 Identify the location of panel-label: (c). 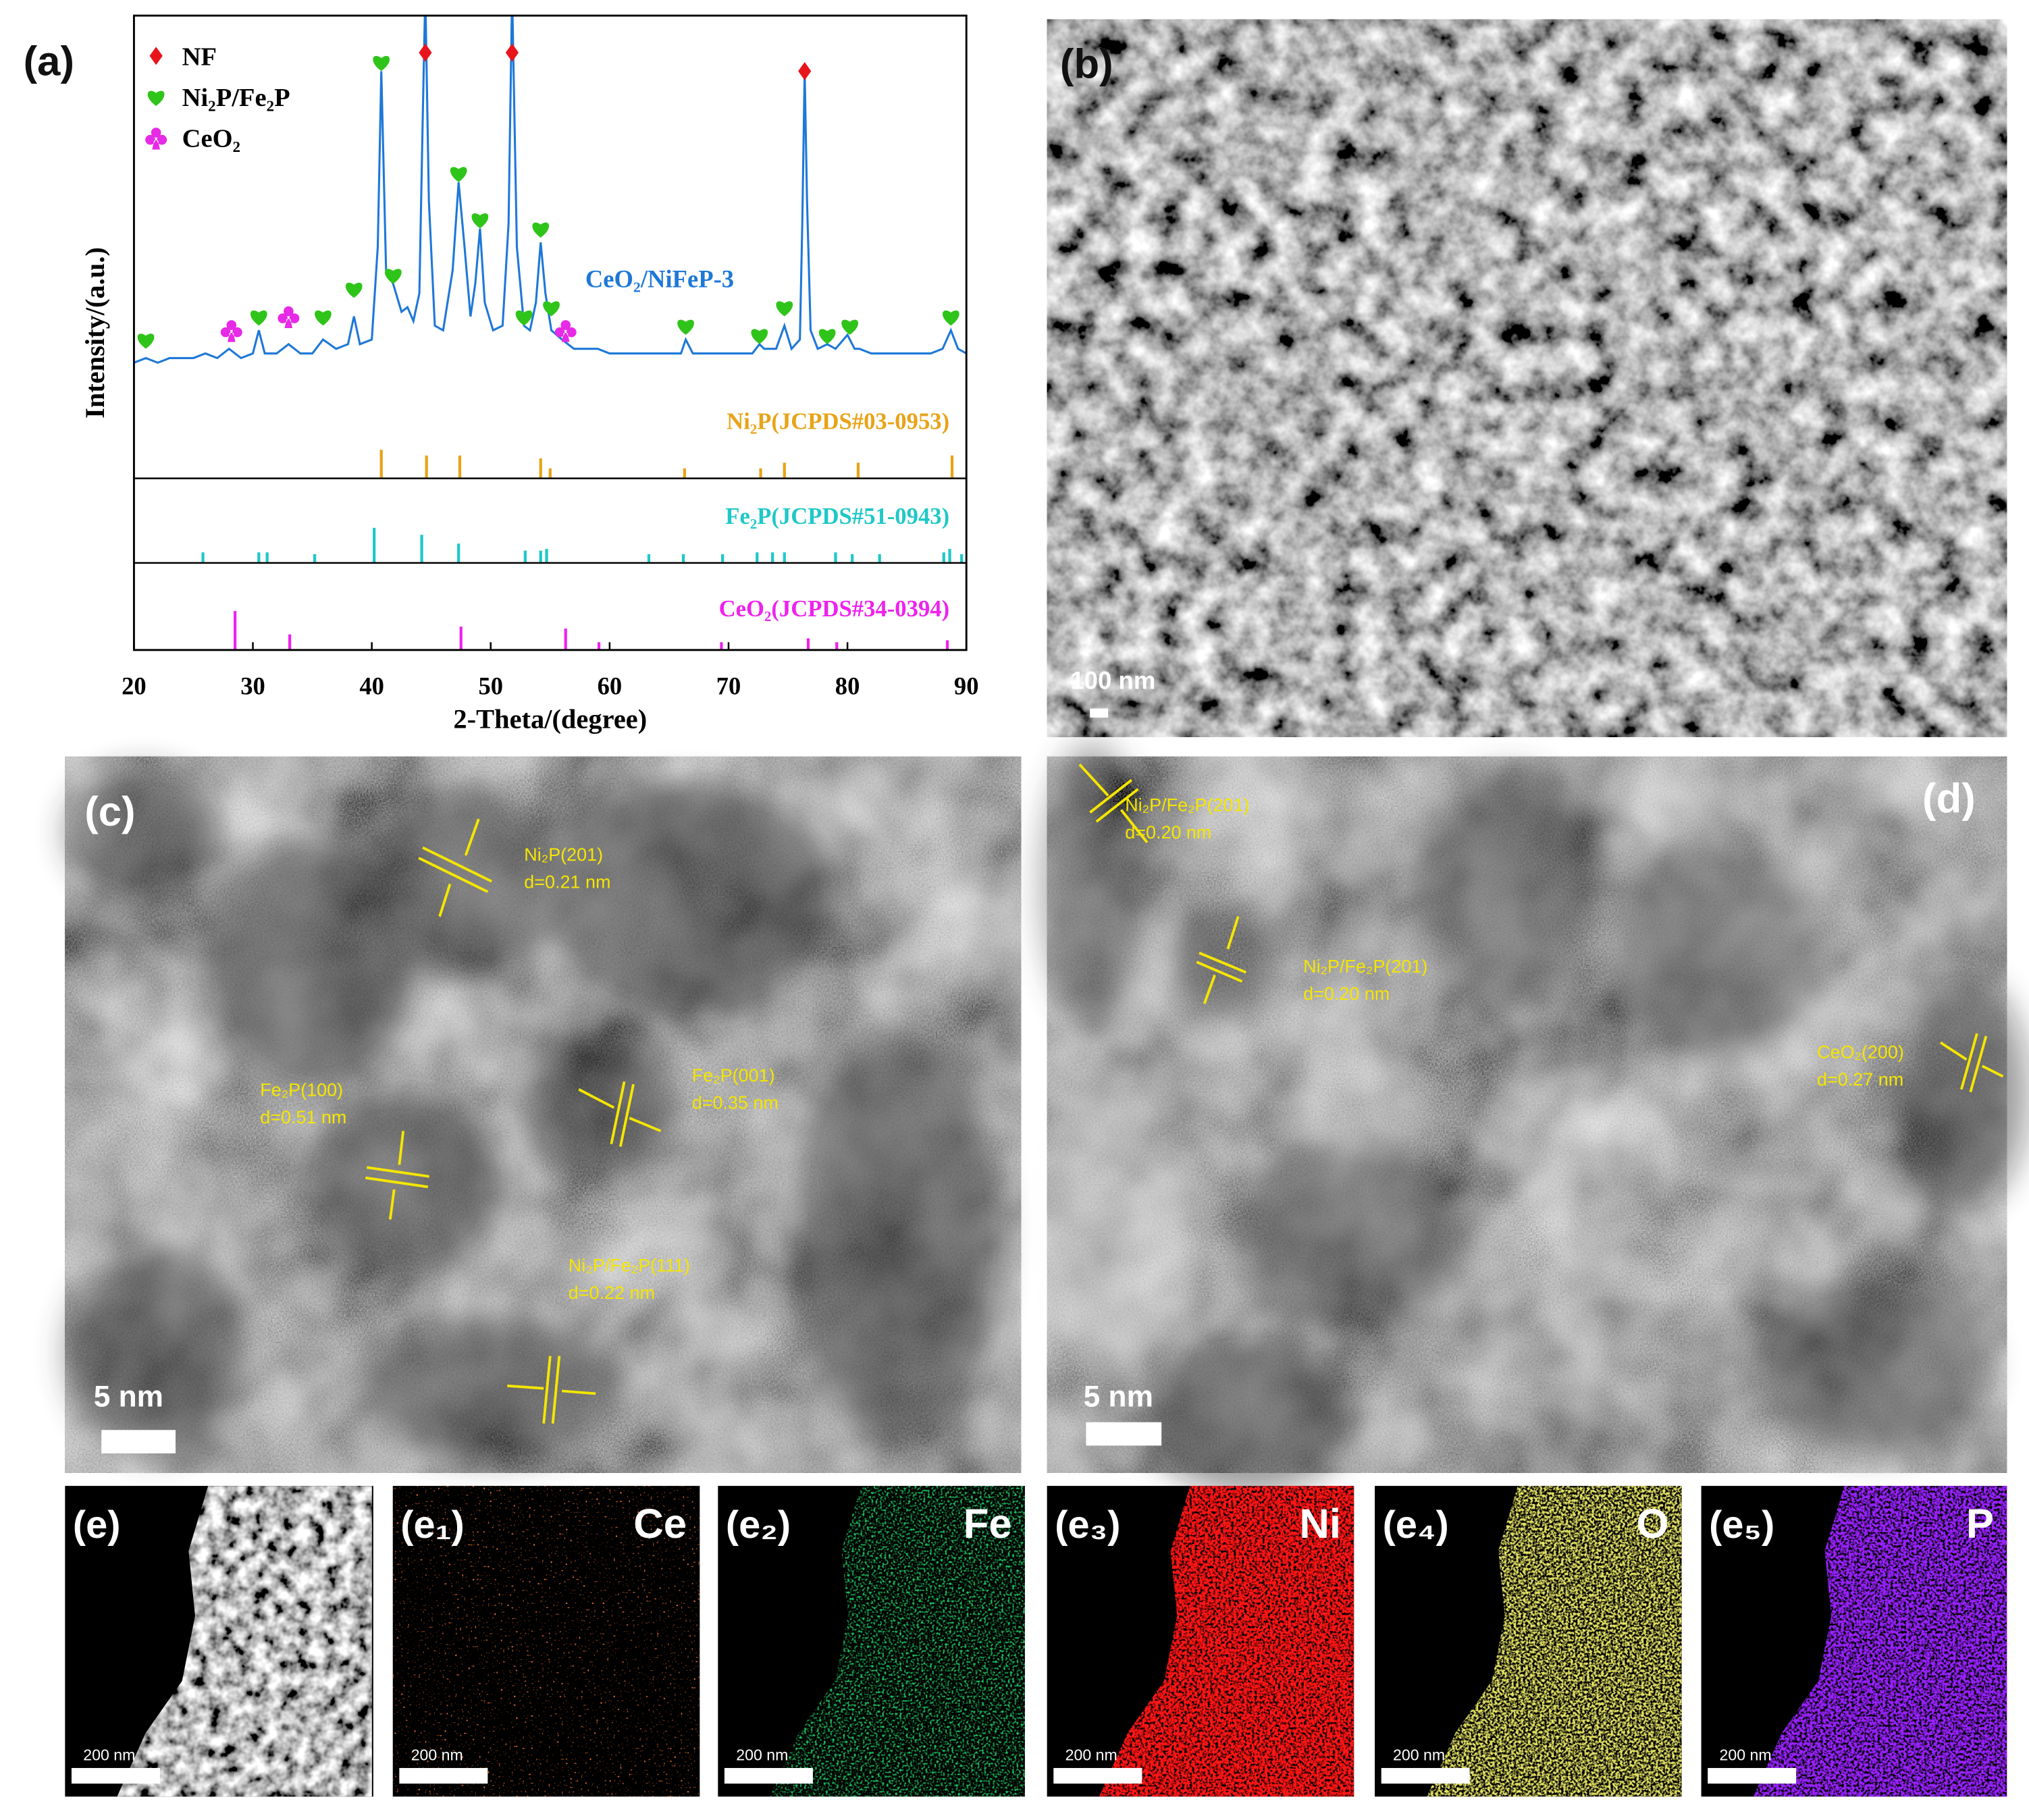
(109, 812).